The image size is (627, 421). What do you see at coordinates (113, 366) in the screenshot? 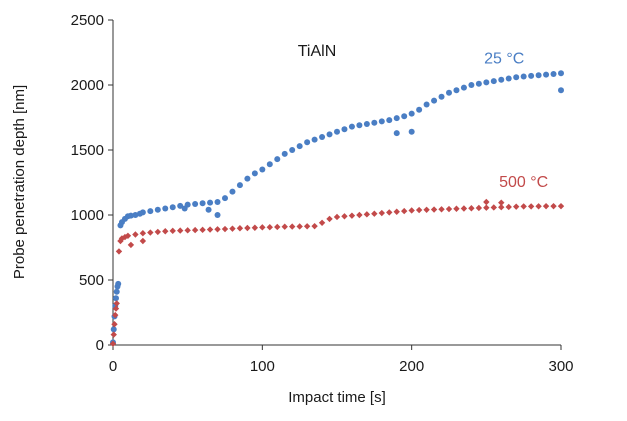
I see `x-tick-label: 0` at bounding box center [113, 366].